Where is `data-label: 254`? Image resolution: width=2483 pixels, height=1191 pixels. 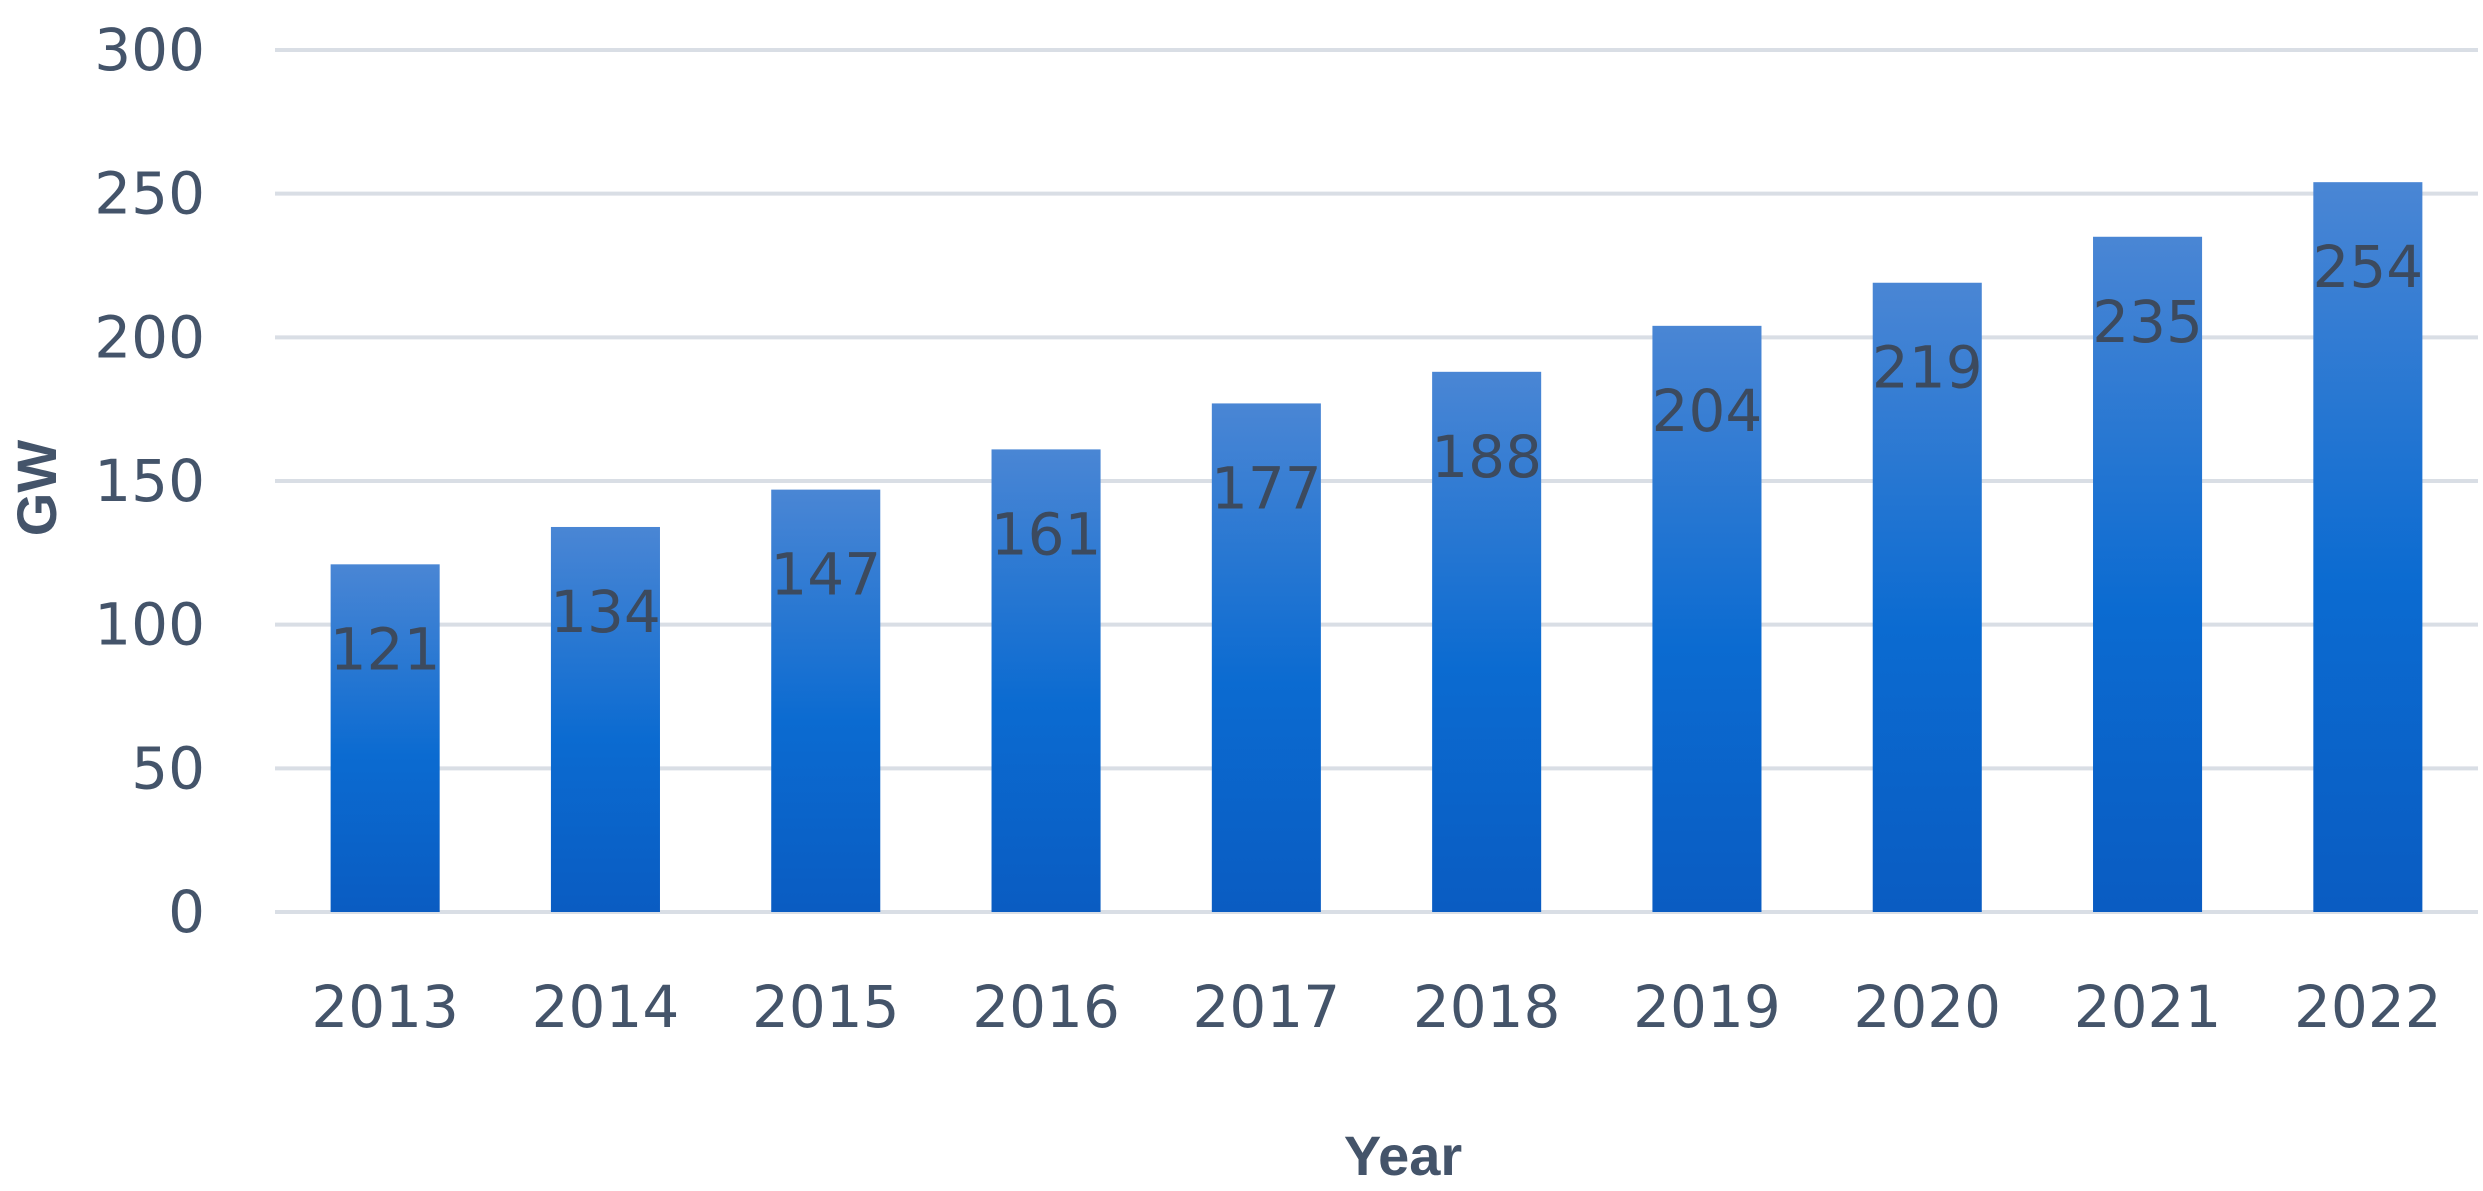
data-label: 254 is located at coordinates (2367, 267).